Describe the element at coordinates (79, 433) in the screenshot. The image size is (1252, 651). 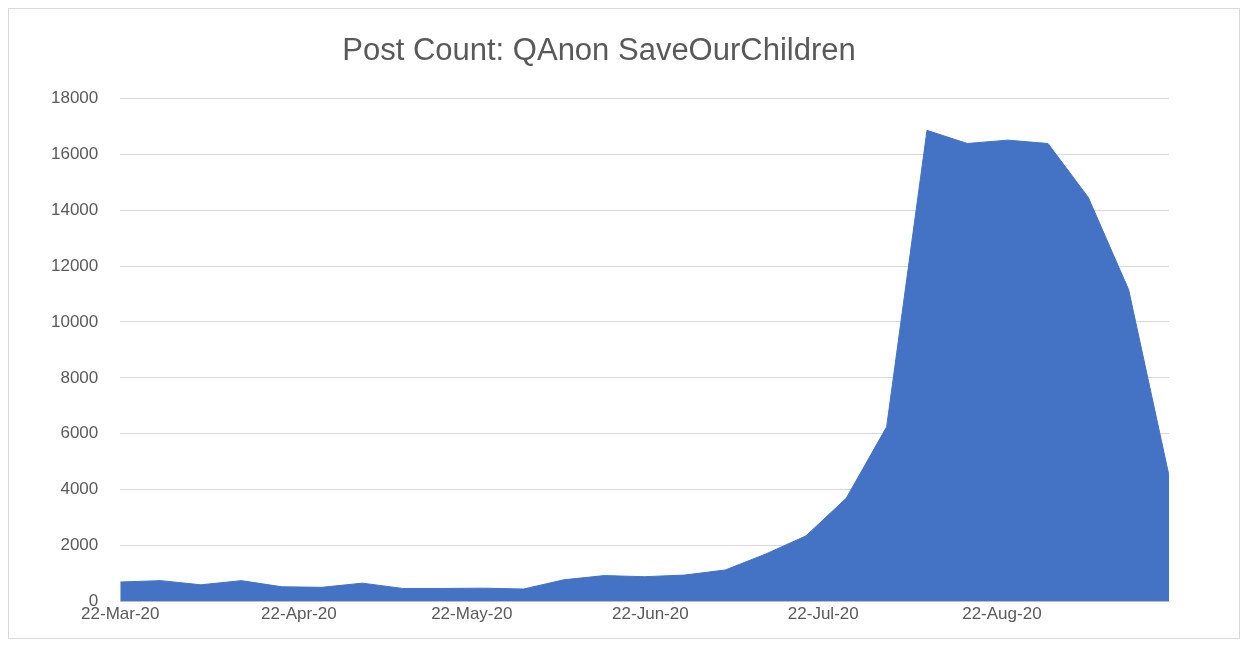
I see `y-tick-label: 6000` at that location.